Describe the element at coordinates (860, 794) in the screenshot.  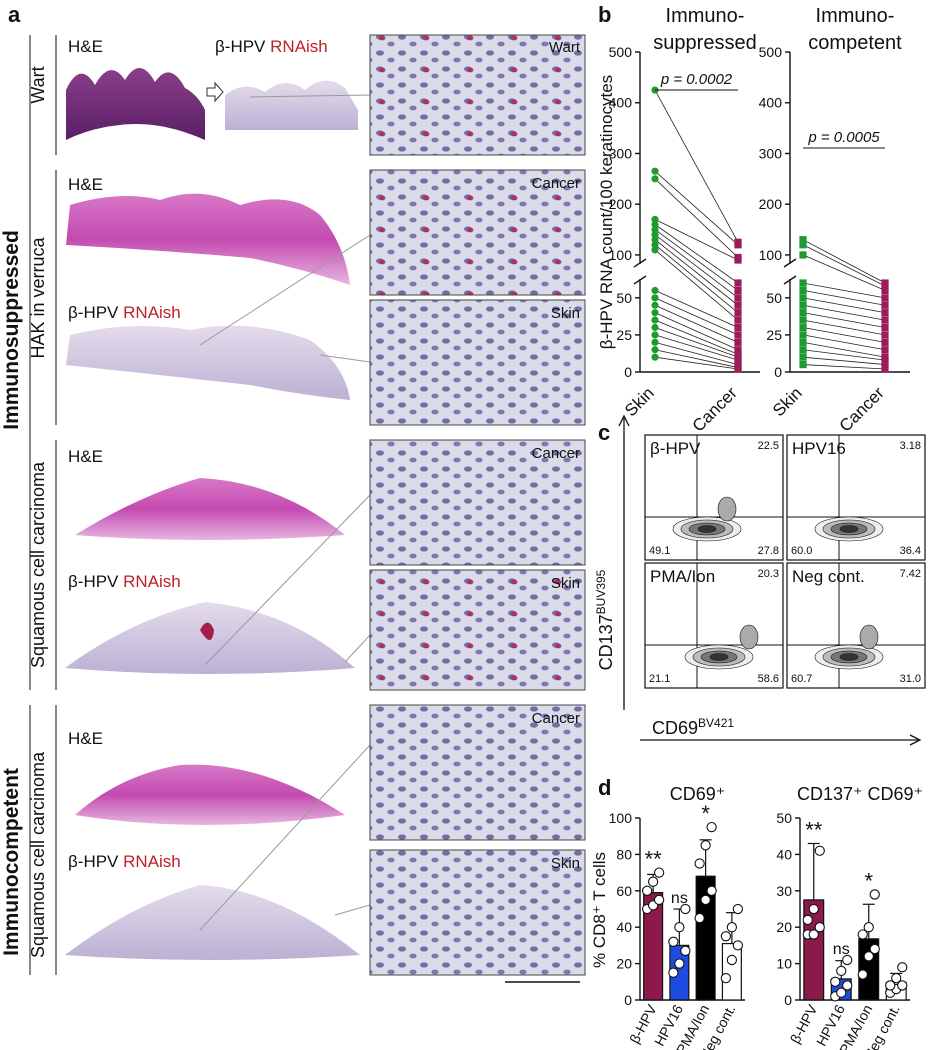
I see `chart-title: CD137⁺ CD69⁺` at that location.